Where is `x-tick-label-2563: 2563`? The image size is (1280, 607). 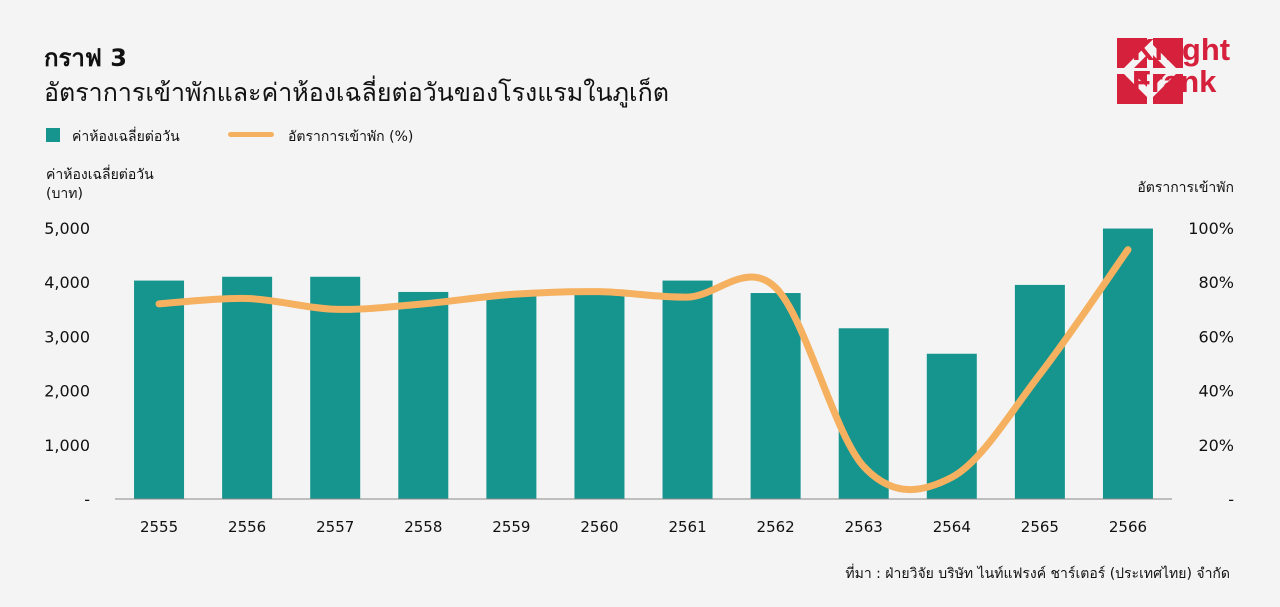
x-tick-label-2563: 2563 is located at coordinates (864, 527).